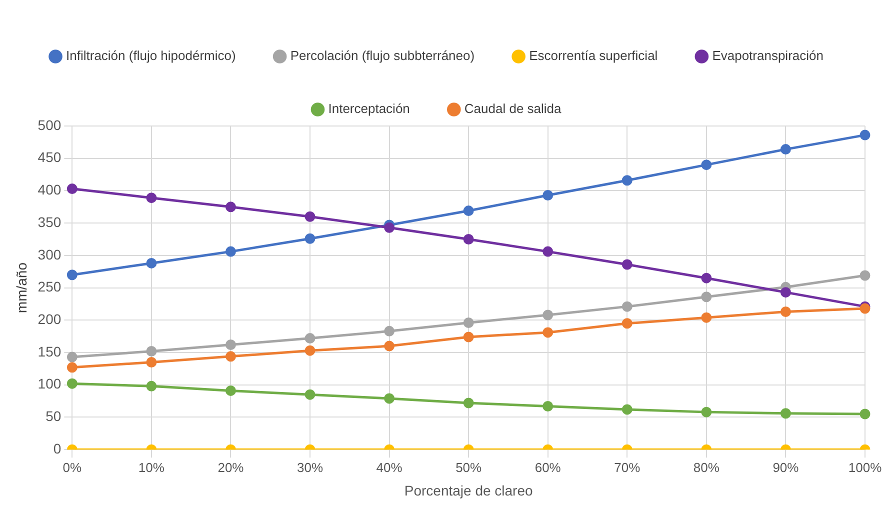  I want to click on legend-label: Infiltración (flujo hipodérmico), so click(151, 56).